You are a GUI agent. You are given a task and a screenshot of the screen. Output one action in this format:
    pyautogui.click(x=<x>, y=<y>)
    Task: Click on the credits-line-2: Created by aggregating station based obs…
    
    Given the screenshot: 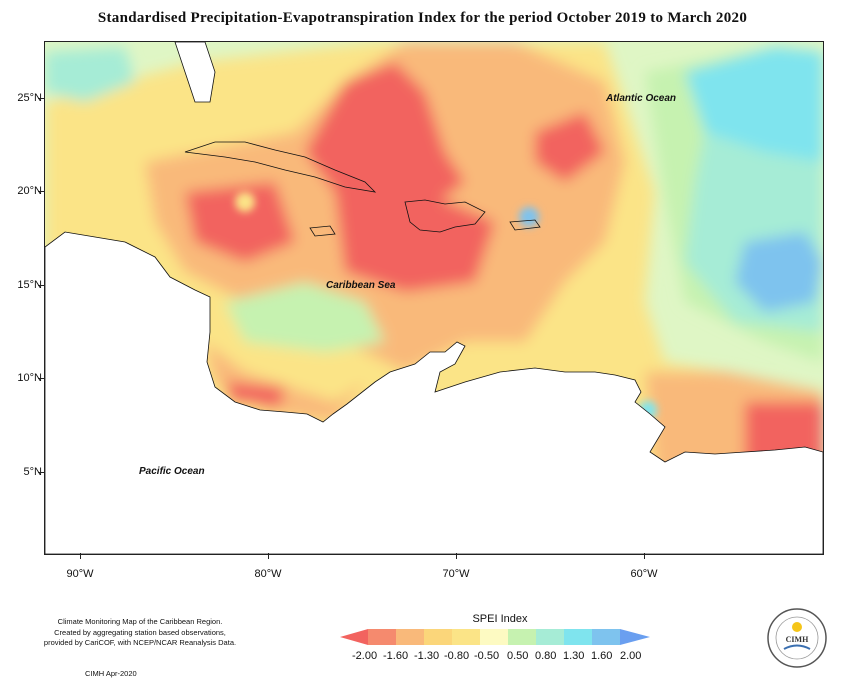 What is the action you would take?
    pyautogui.click(x=140, y=632)
    